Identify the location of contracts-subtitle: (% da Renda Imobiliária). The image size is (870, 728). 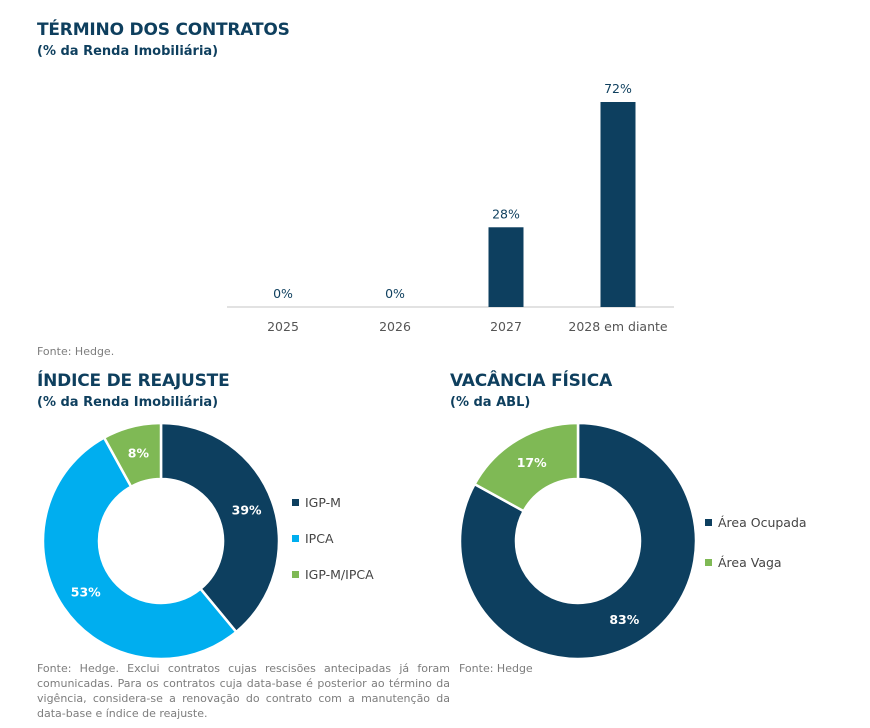
(128, 51).